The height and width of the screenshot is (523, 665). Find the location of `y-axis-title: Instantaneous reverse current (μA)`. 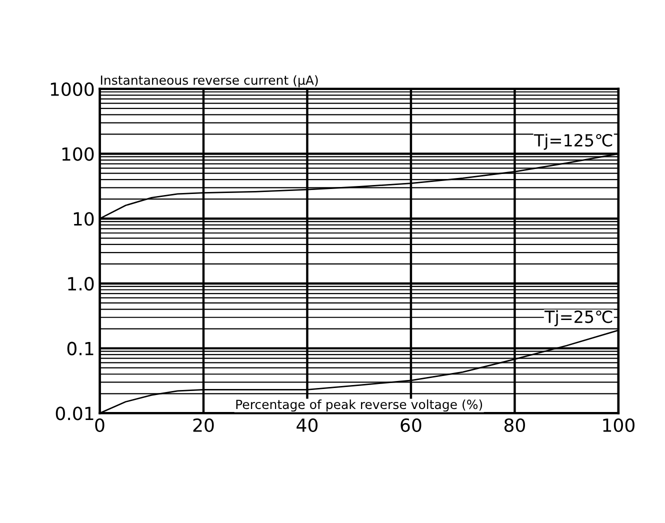

y-axis-title: Instantaneous reverse current (μA) is located at coordinates (209, 81).